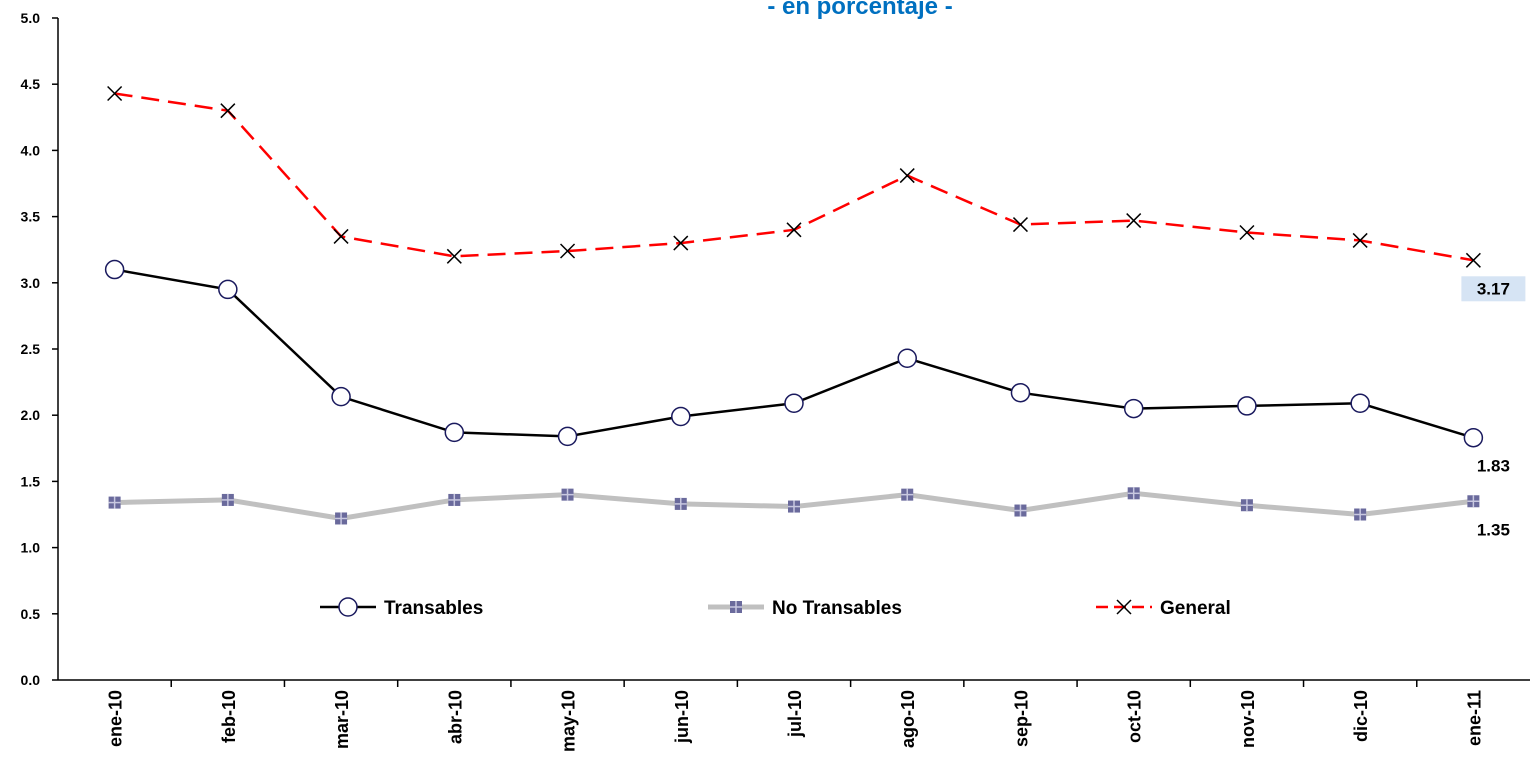 The height and width of the screenshot is (776, 1530). I want to click on x-tick-label: ene-10, so click(116, 718).